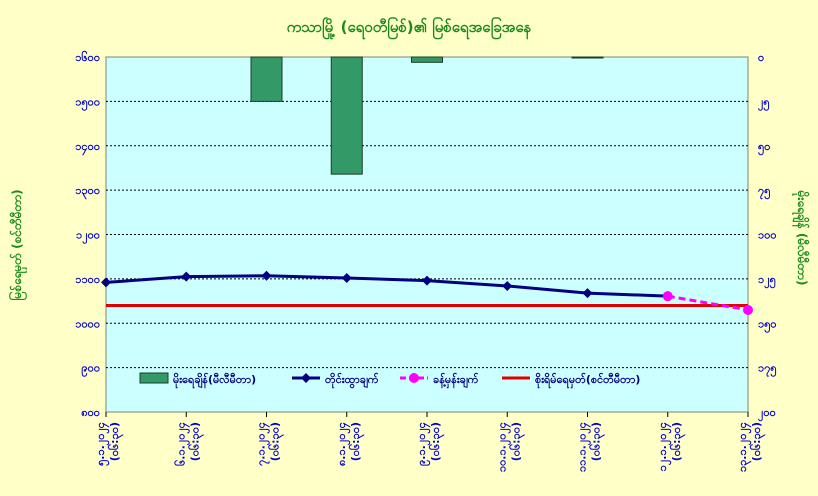 The width and height of the screenshot is (818, 496). What do you see at coordinates (764, 103) in the screenshot?
I see `y-right-tick-label: ၂၅` at bounding box center [764, 103].